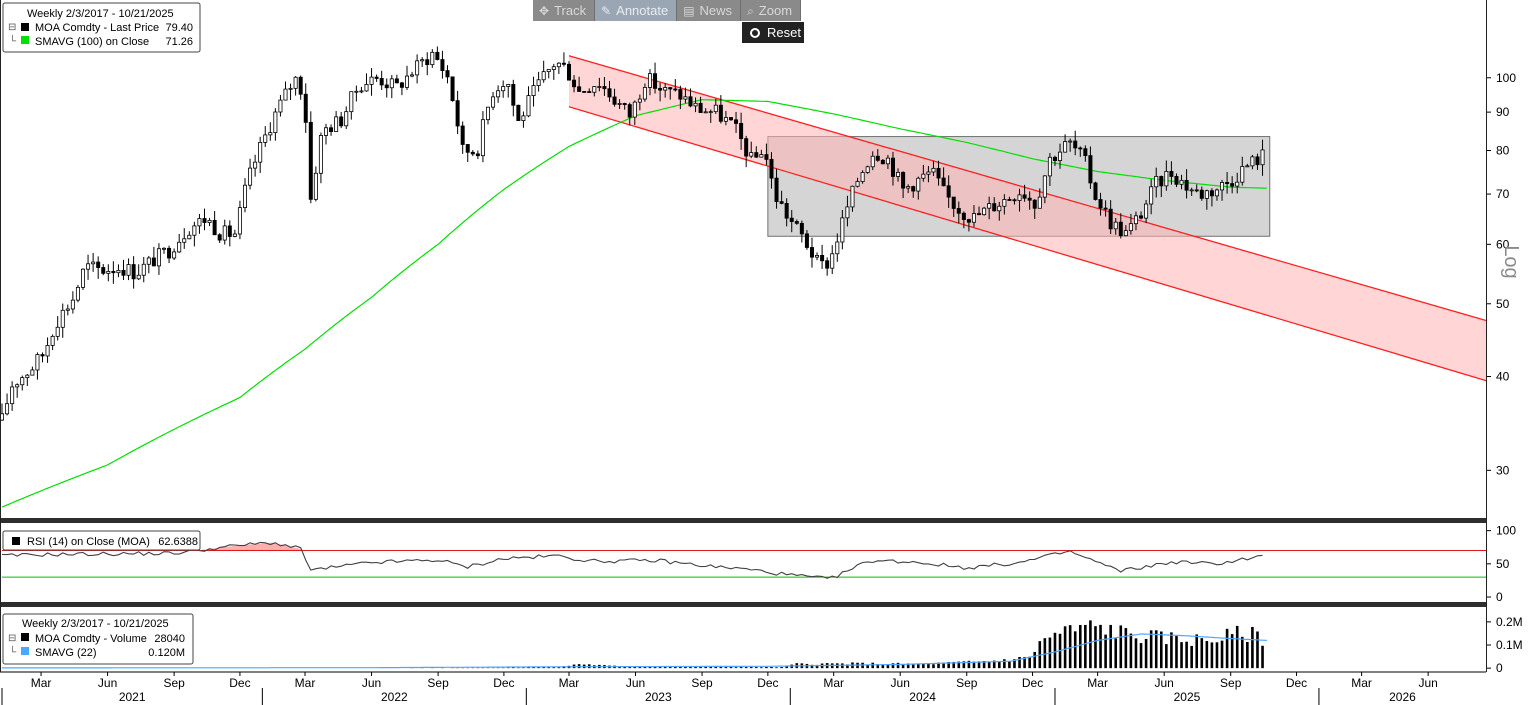  I want to click on legend-period: Weekly 2/3/2017 - 10/21/2025, so click(100, 14).